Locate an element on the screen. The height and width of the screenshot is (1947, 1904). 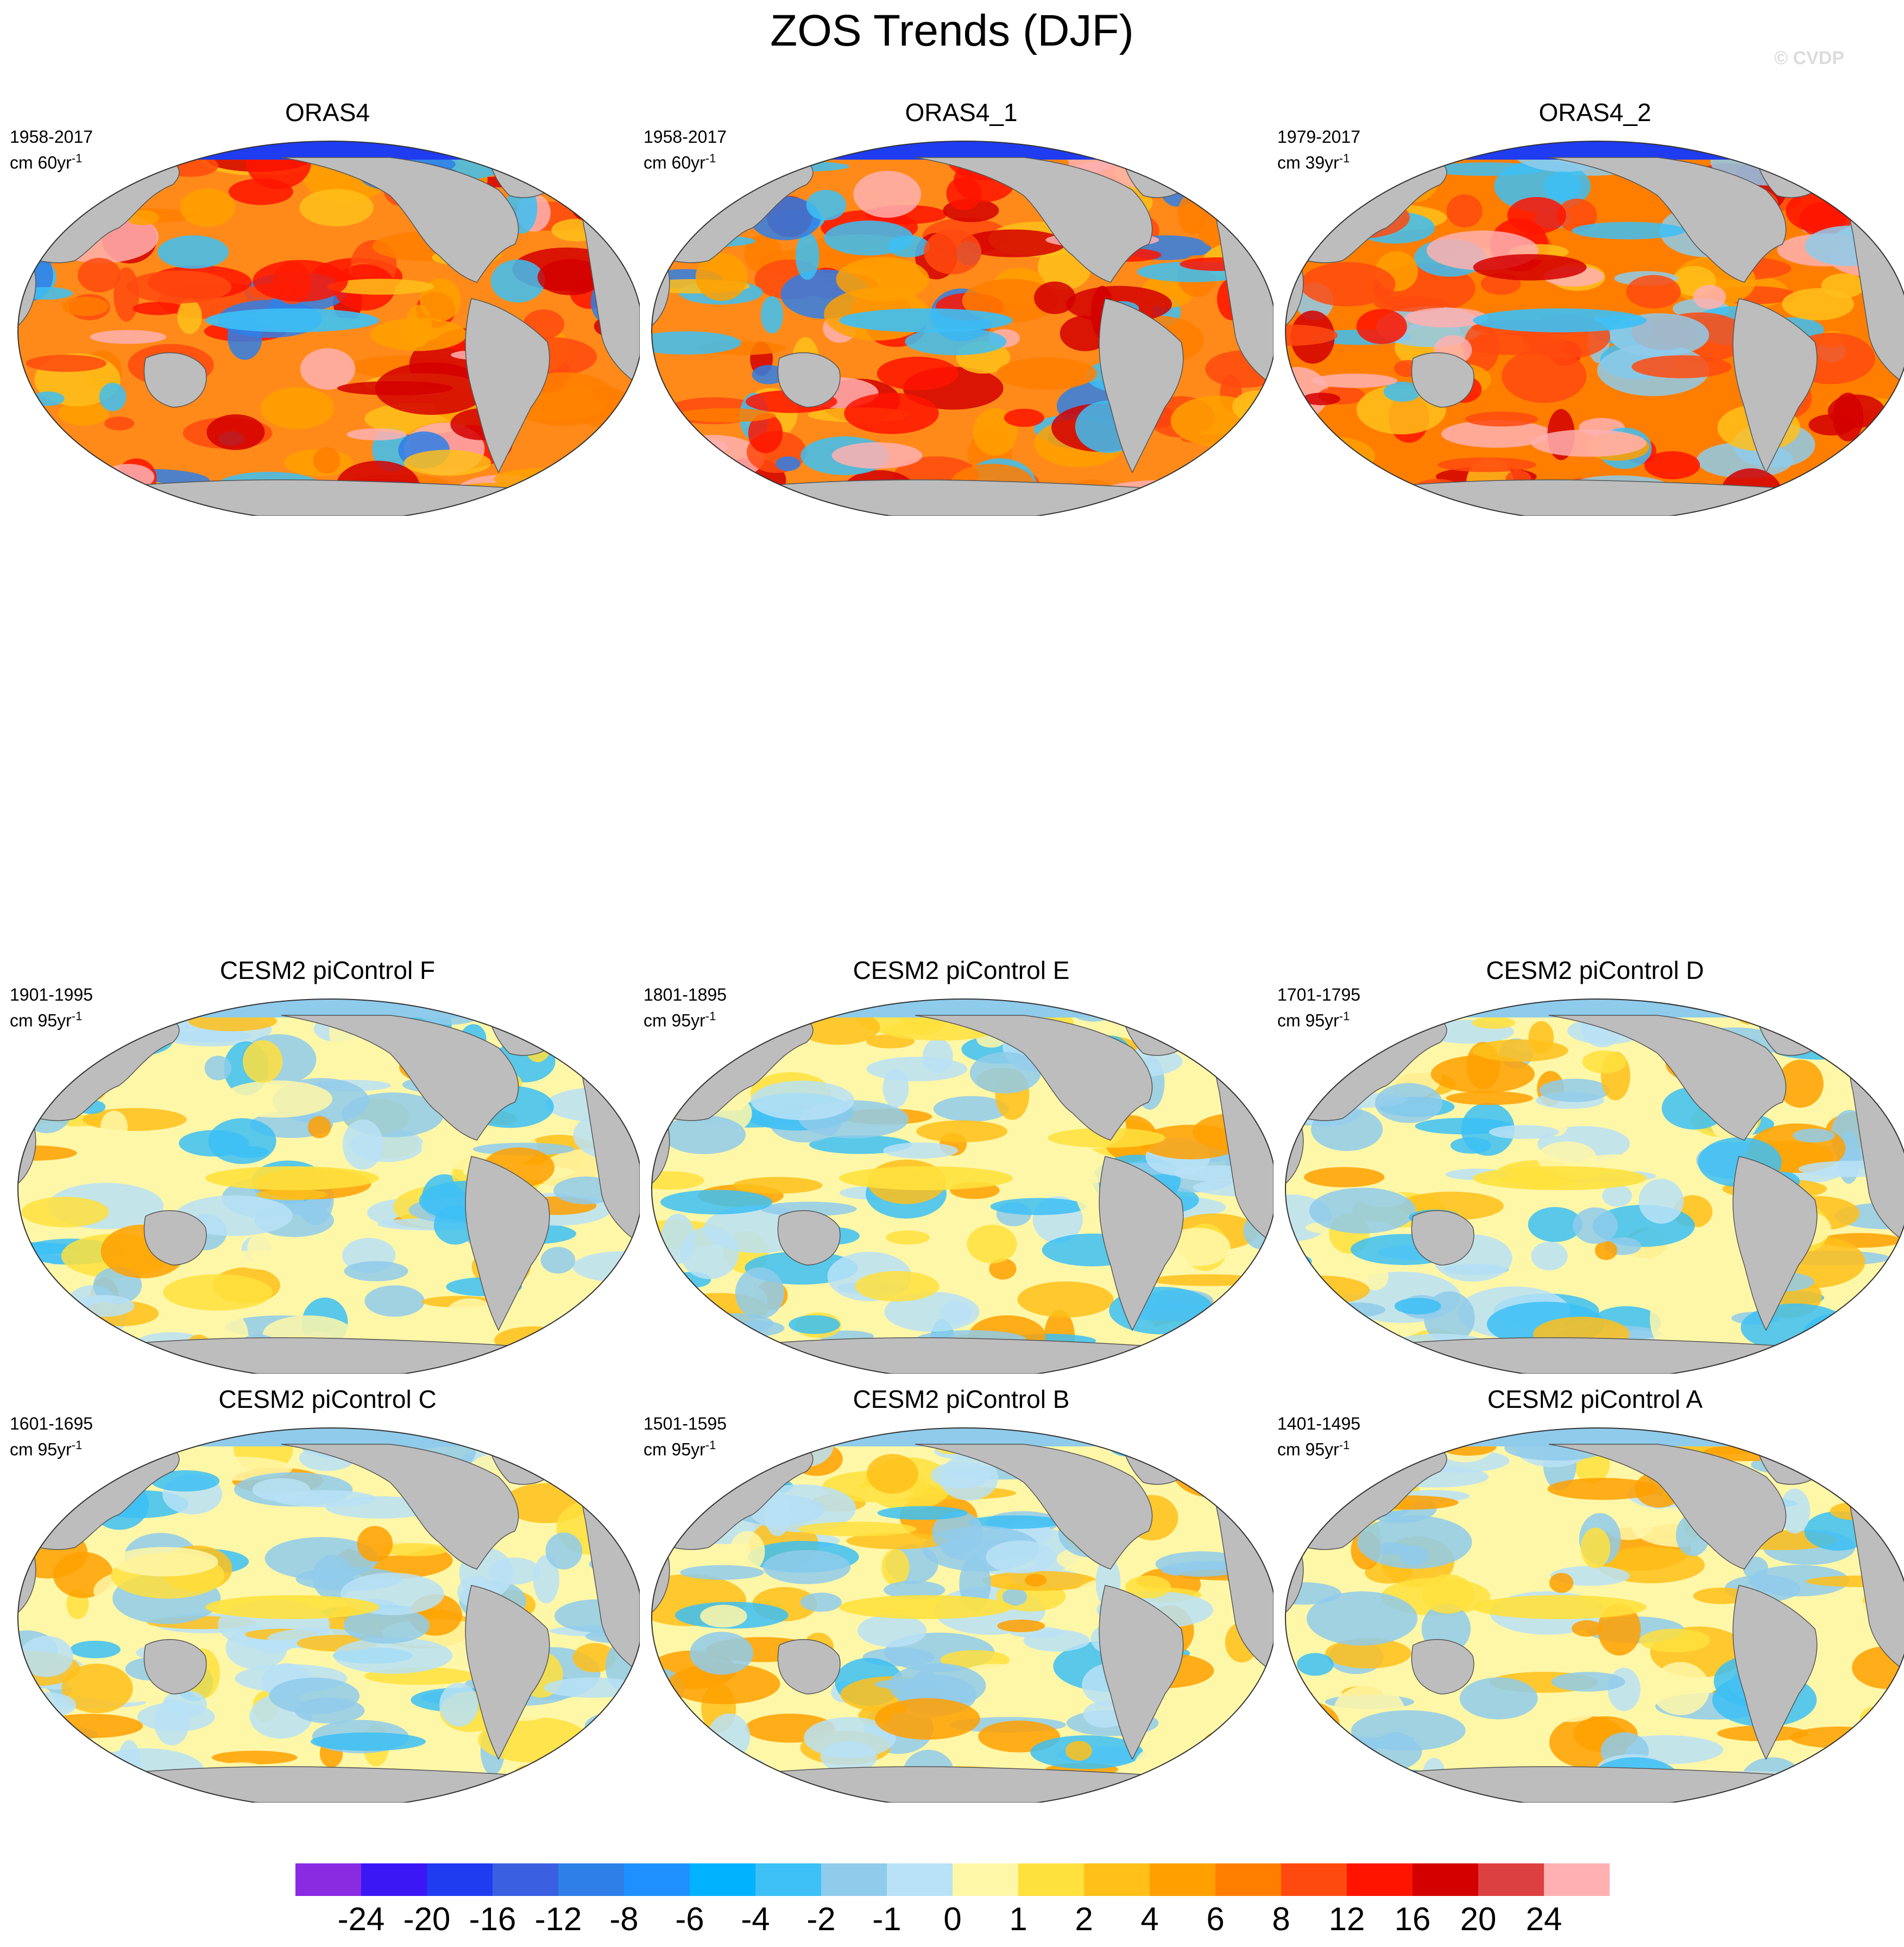
figure-title: ZOS Trends (DJF) is located at coordinates (952, 30).